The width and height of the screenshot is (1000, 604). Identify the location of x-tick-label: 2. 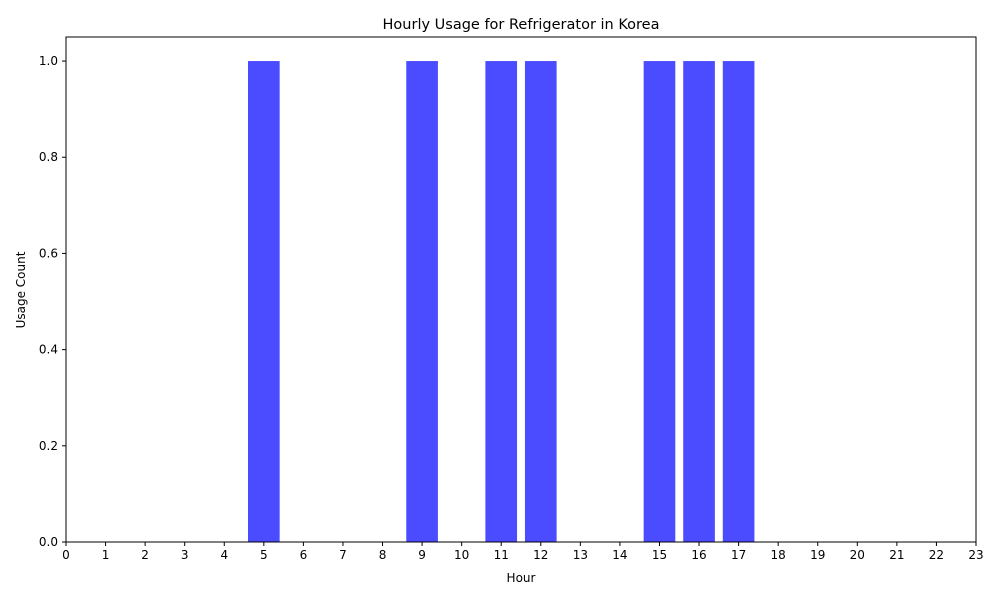
(145, 555).